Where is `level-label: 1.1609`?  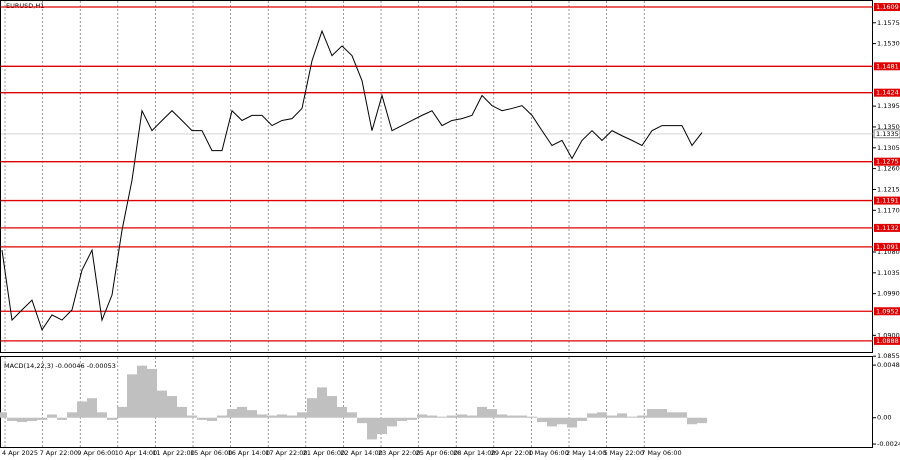 level-label: 1.1609 is located at coordinates (887, 7).